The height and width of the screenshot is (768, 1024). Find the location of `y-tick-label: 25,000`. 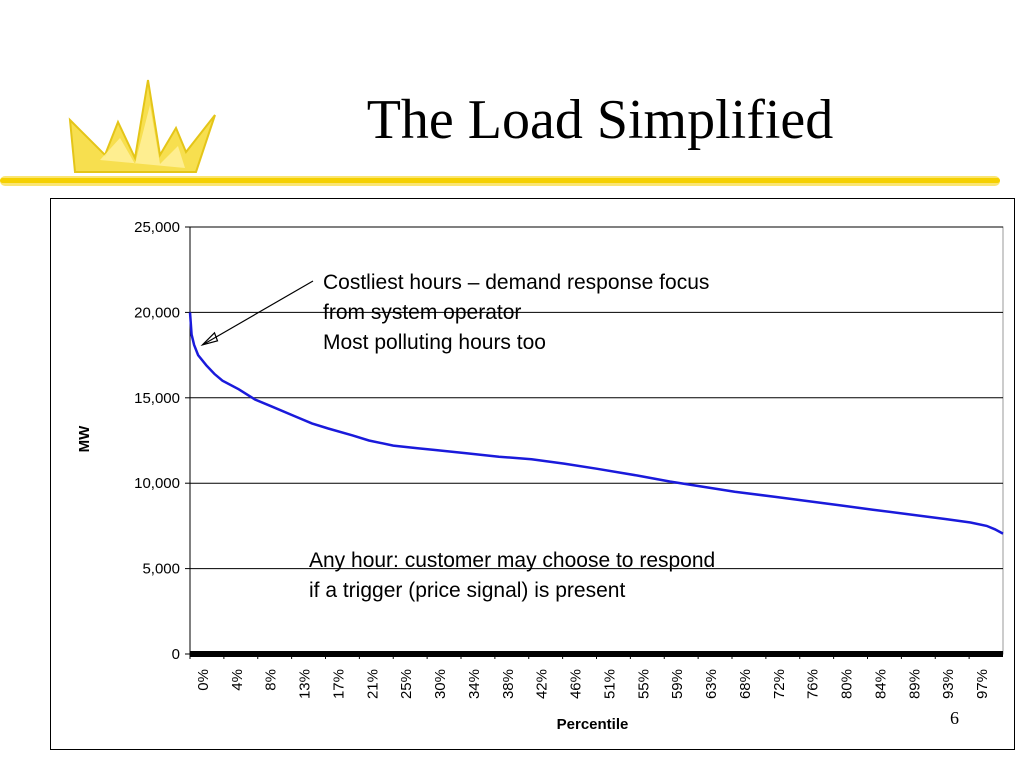

y-tick-label: 25,000 is located at coordinates (157, 227).